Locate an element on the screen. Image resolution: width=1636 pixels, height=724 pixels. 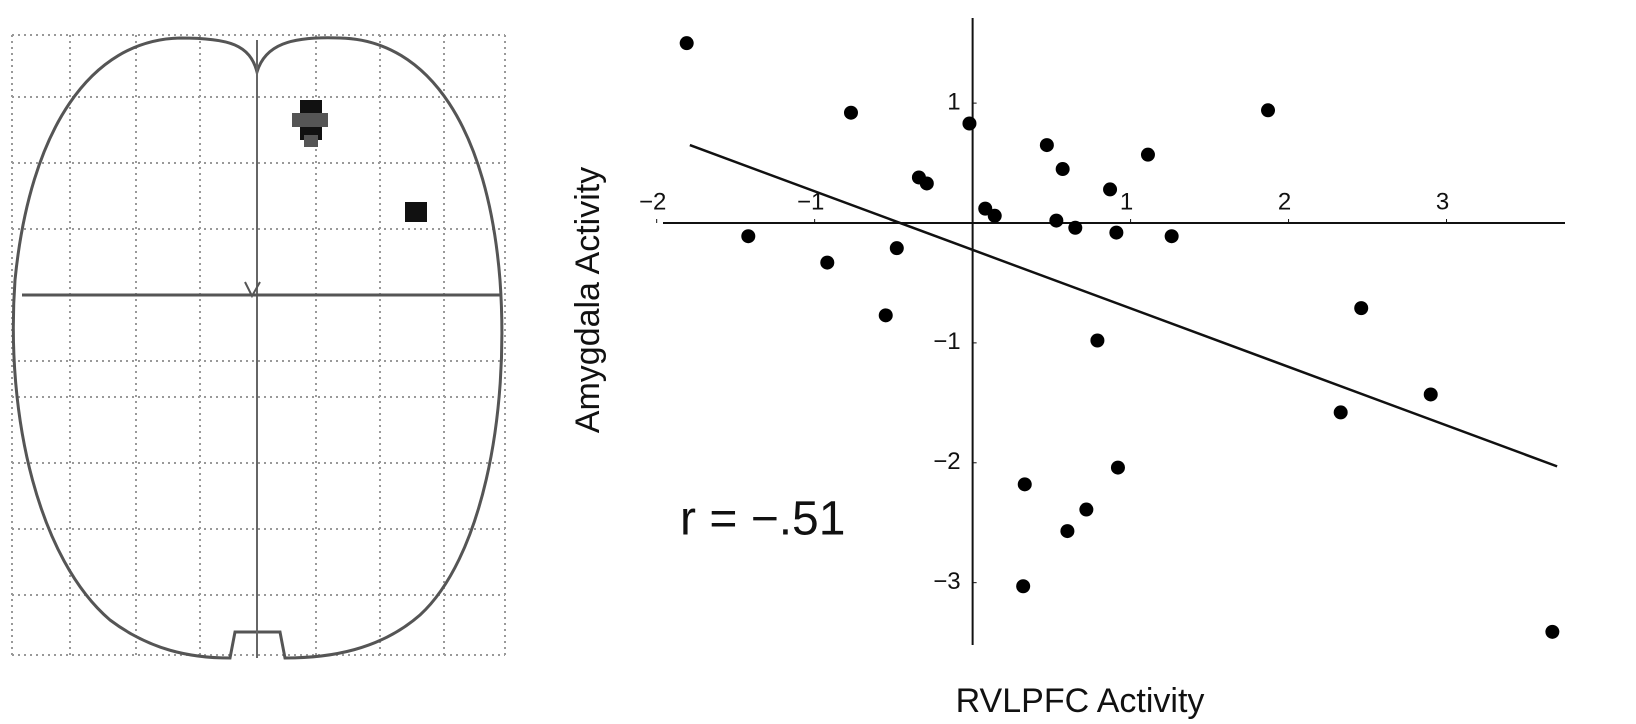
y-tick-label: 1 is located at coordinates (953, 101).